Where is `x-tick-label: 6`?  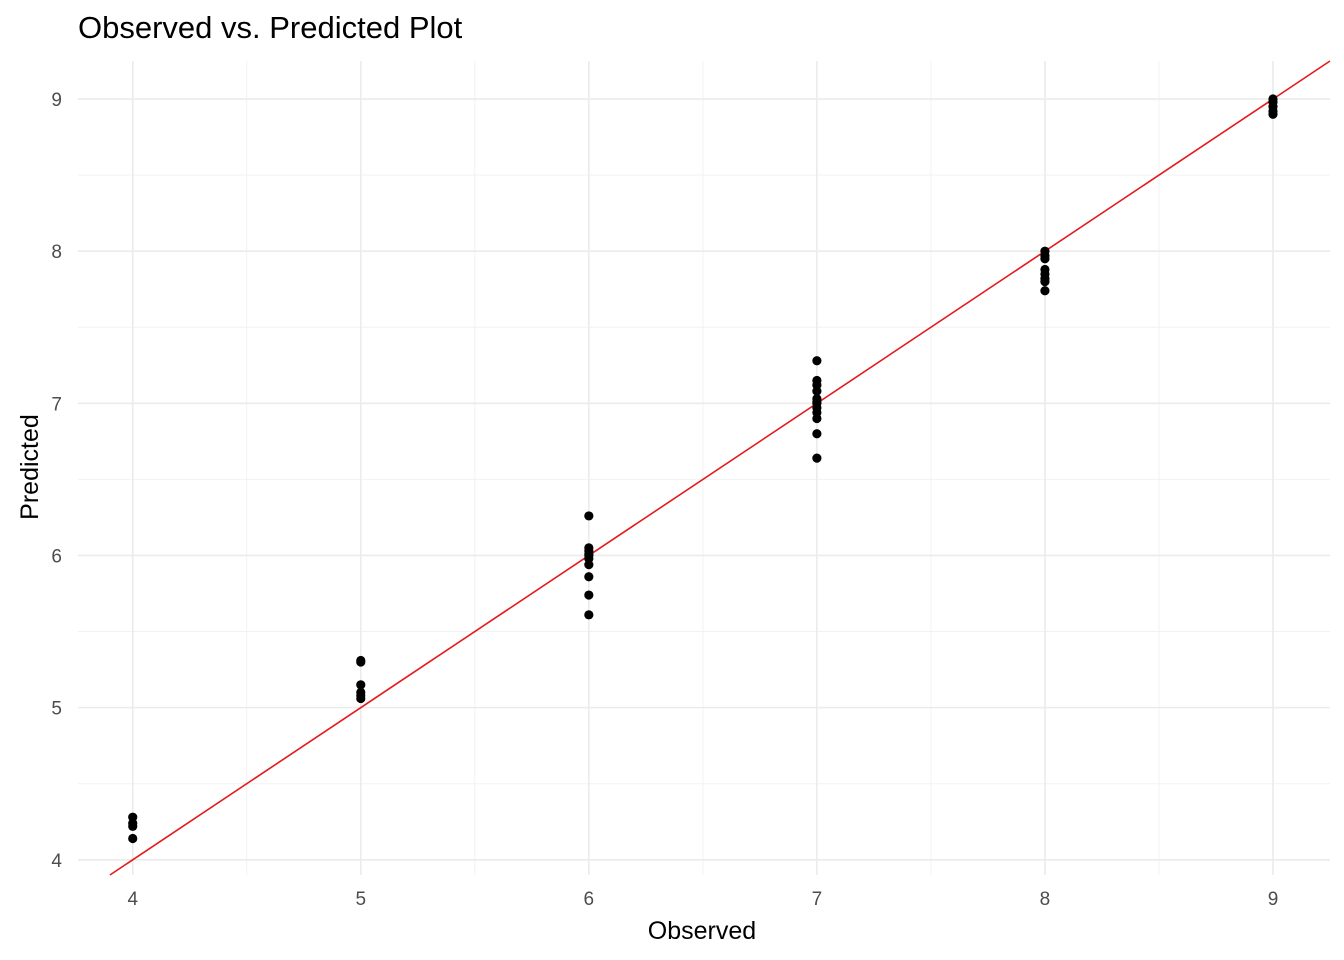
x-tick-label: 6 is located at coordinates (589, 899).